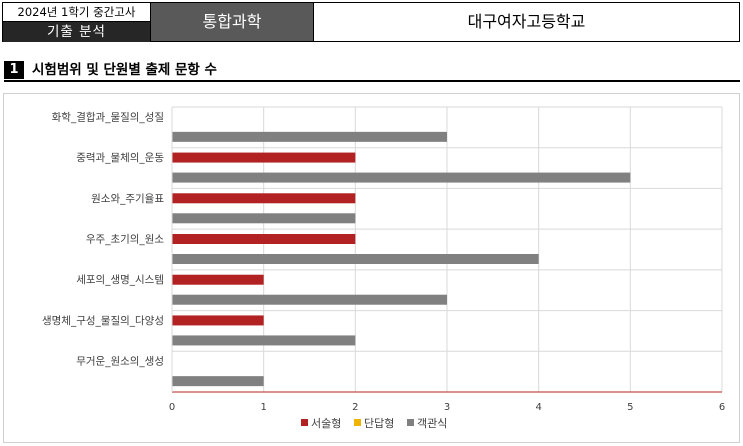 This screenshot has width=743, height=446. What do you see at coordinates (127, 199) in the screenshot?
I see `y-category-label: 원소와_주기율표` at bounding box center [127, 199].